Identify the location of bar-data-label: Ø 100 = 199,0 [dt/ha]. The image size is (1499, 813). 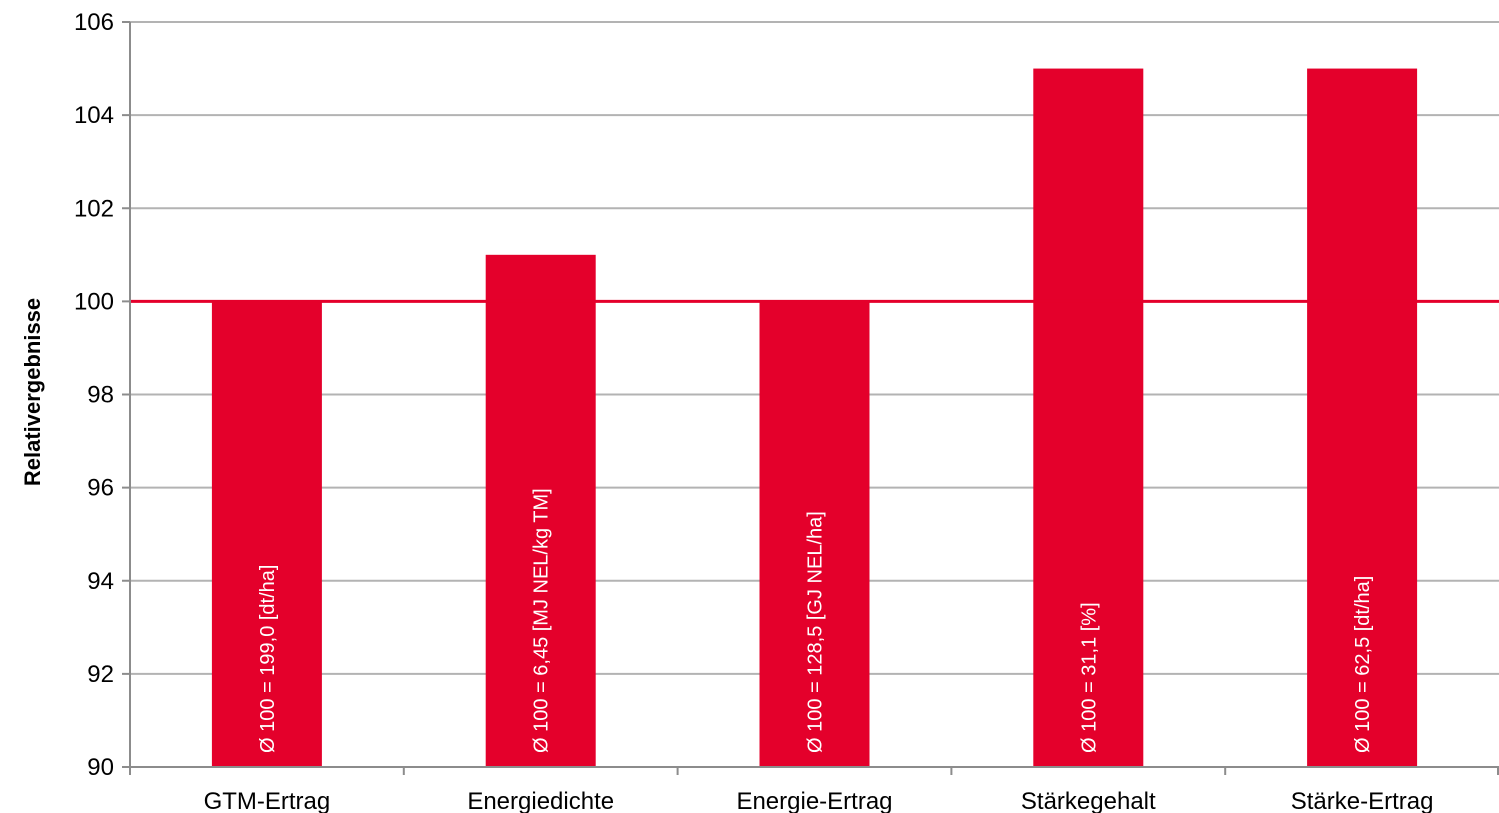
(268, 659).